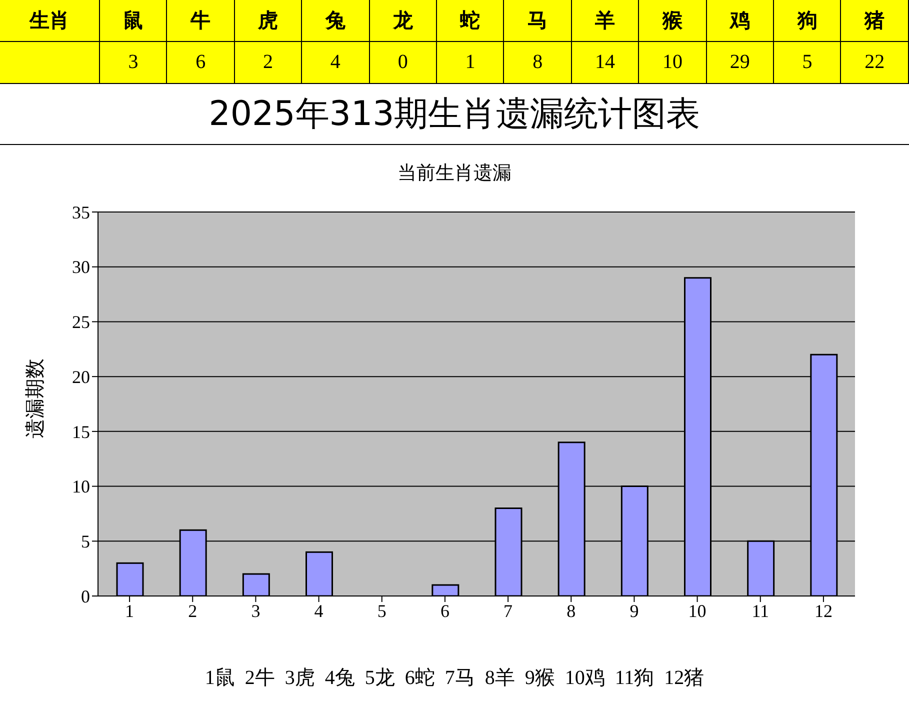 The width and height of the screenshot is (909, 717). Describe the element at coordinates (697, 610) in the screenshot. I see `x-tick-label: 10` at that location.